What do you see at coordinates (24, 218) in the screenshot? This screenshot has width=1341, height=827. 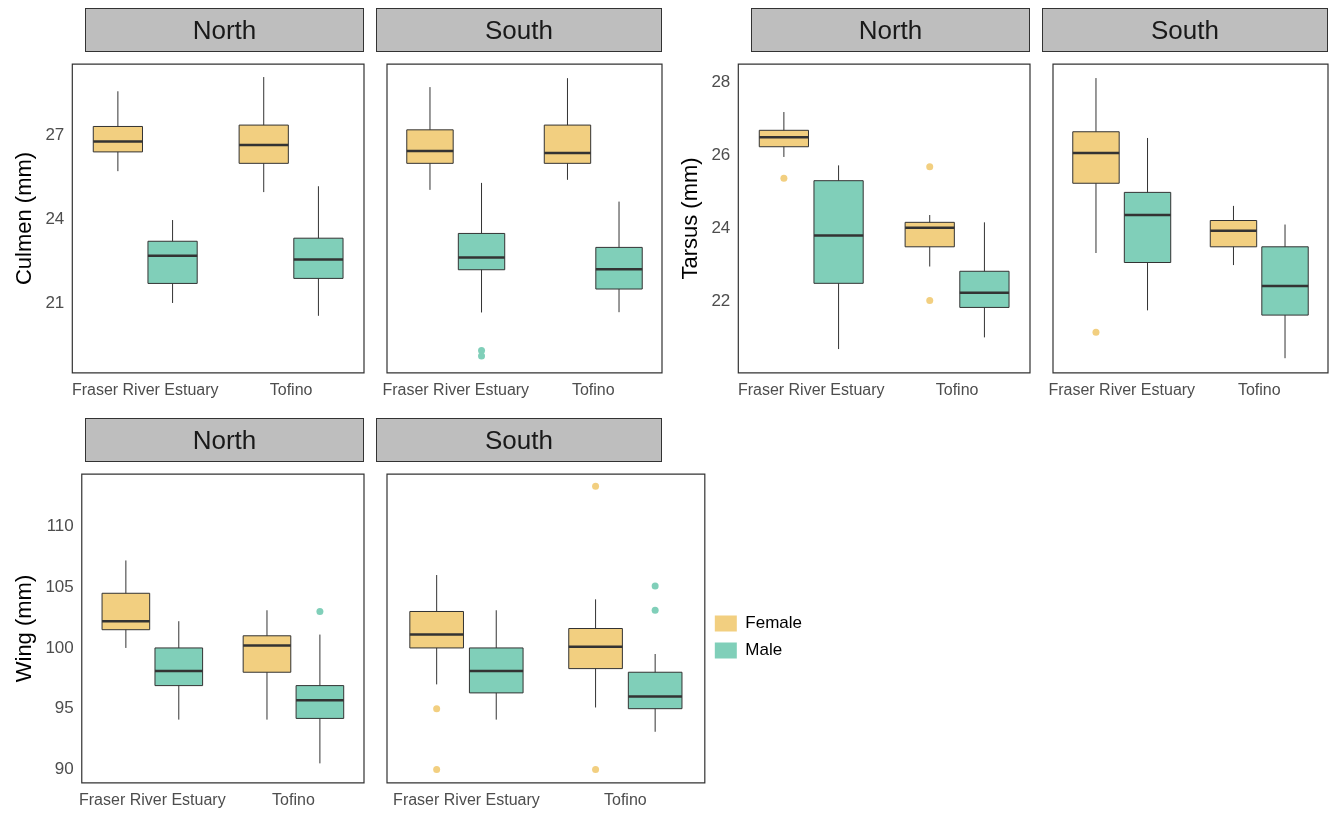 I see `y-axis-title: Culmen (mm)` at bounding box center [24, 218].